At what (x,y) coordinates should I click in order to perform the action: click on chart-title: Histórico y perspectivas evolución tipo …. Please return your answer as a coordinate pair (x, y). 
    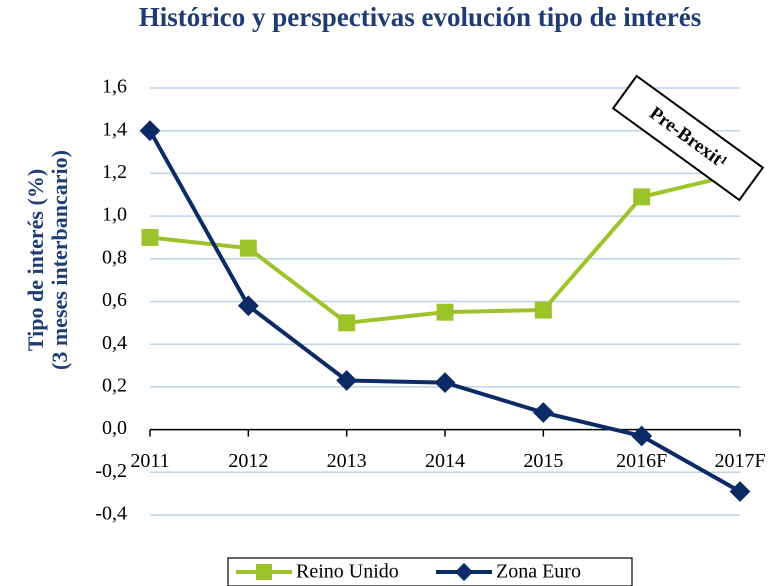
    Looking at the image, I should click on (420, 17).